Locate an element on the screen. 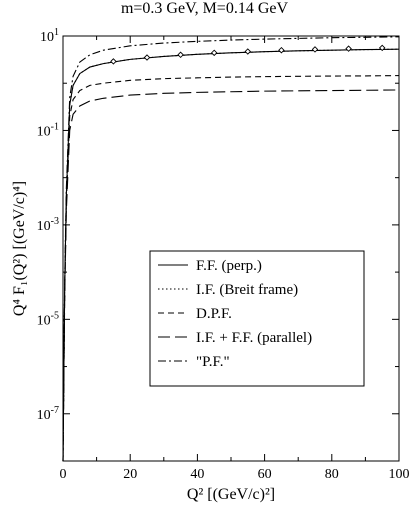 This screenshot has width=409, height=507. x-tick-label: 0 is located at coordinates (63, 474).